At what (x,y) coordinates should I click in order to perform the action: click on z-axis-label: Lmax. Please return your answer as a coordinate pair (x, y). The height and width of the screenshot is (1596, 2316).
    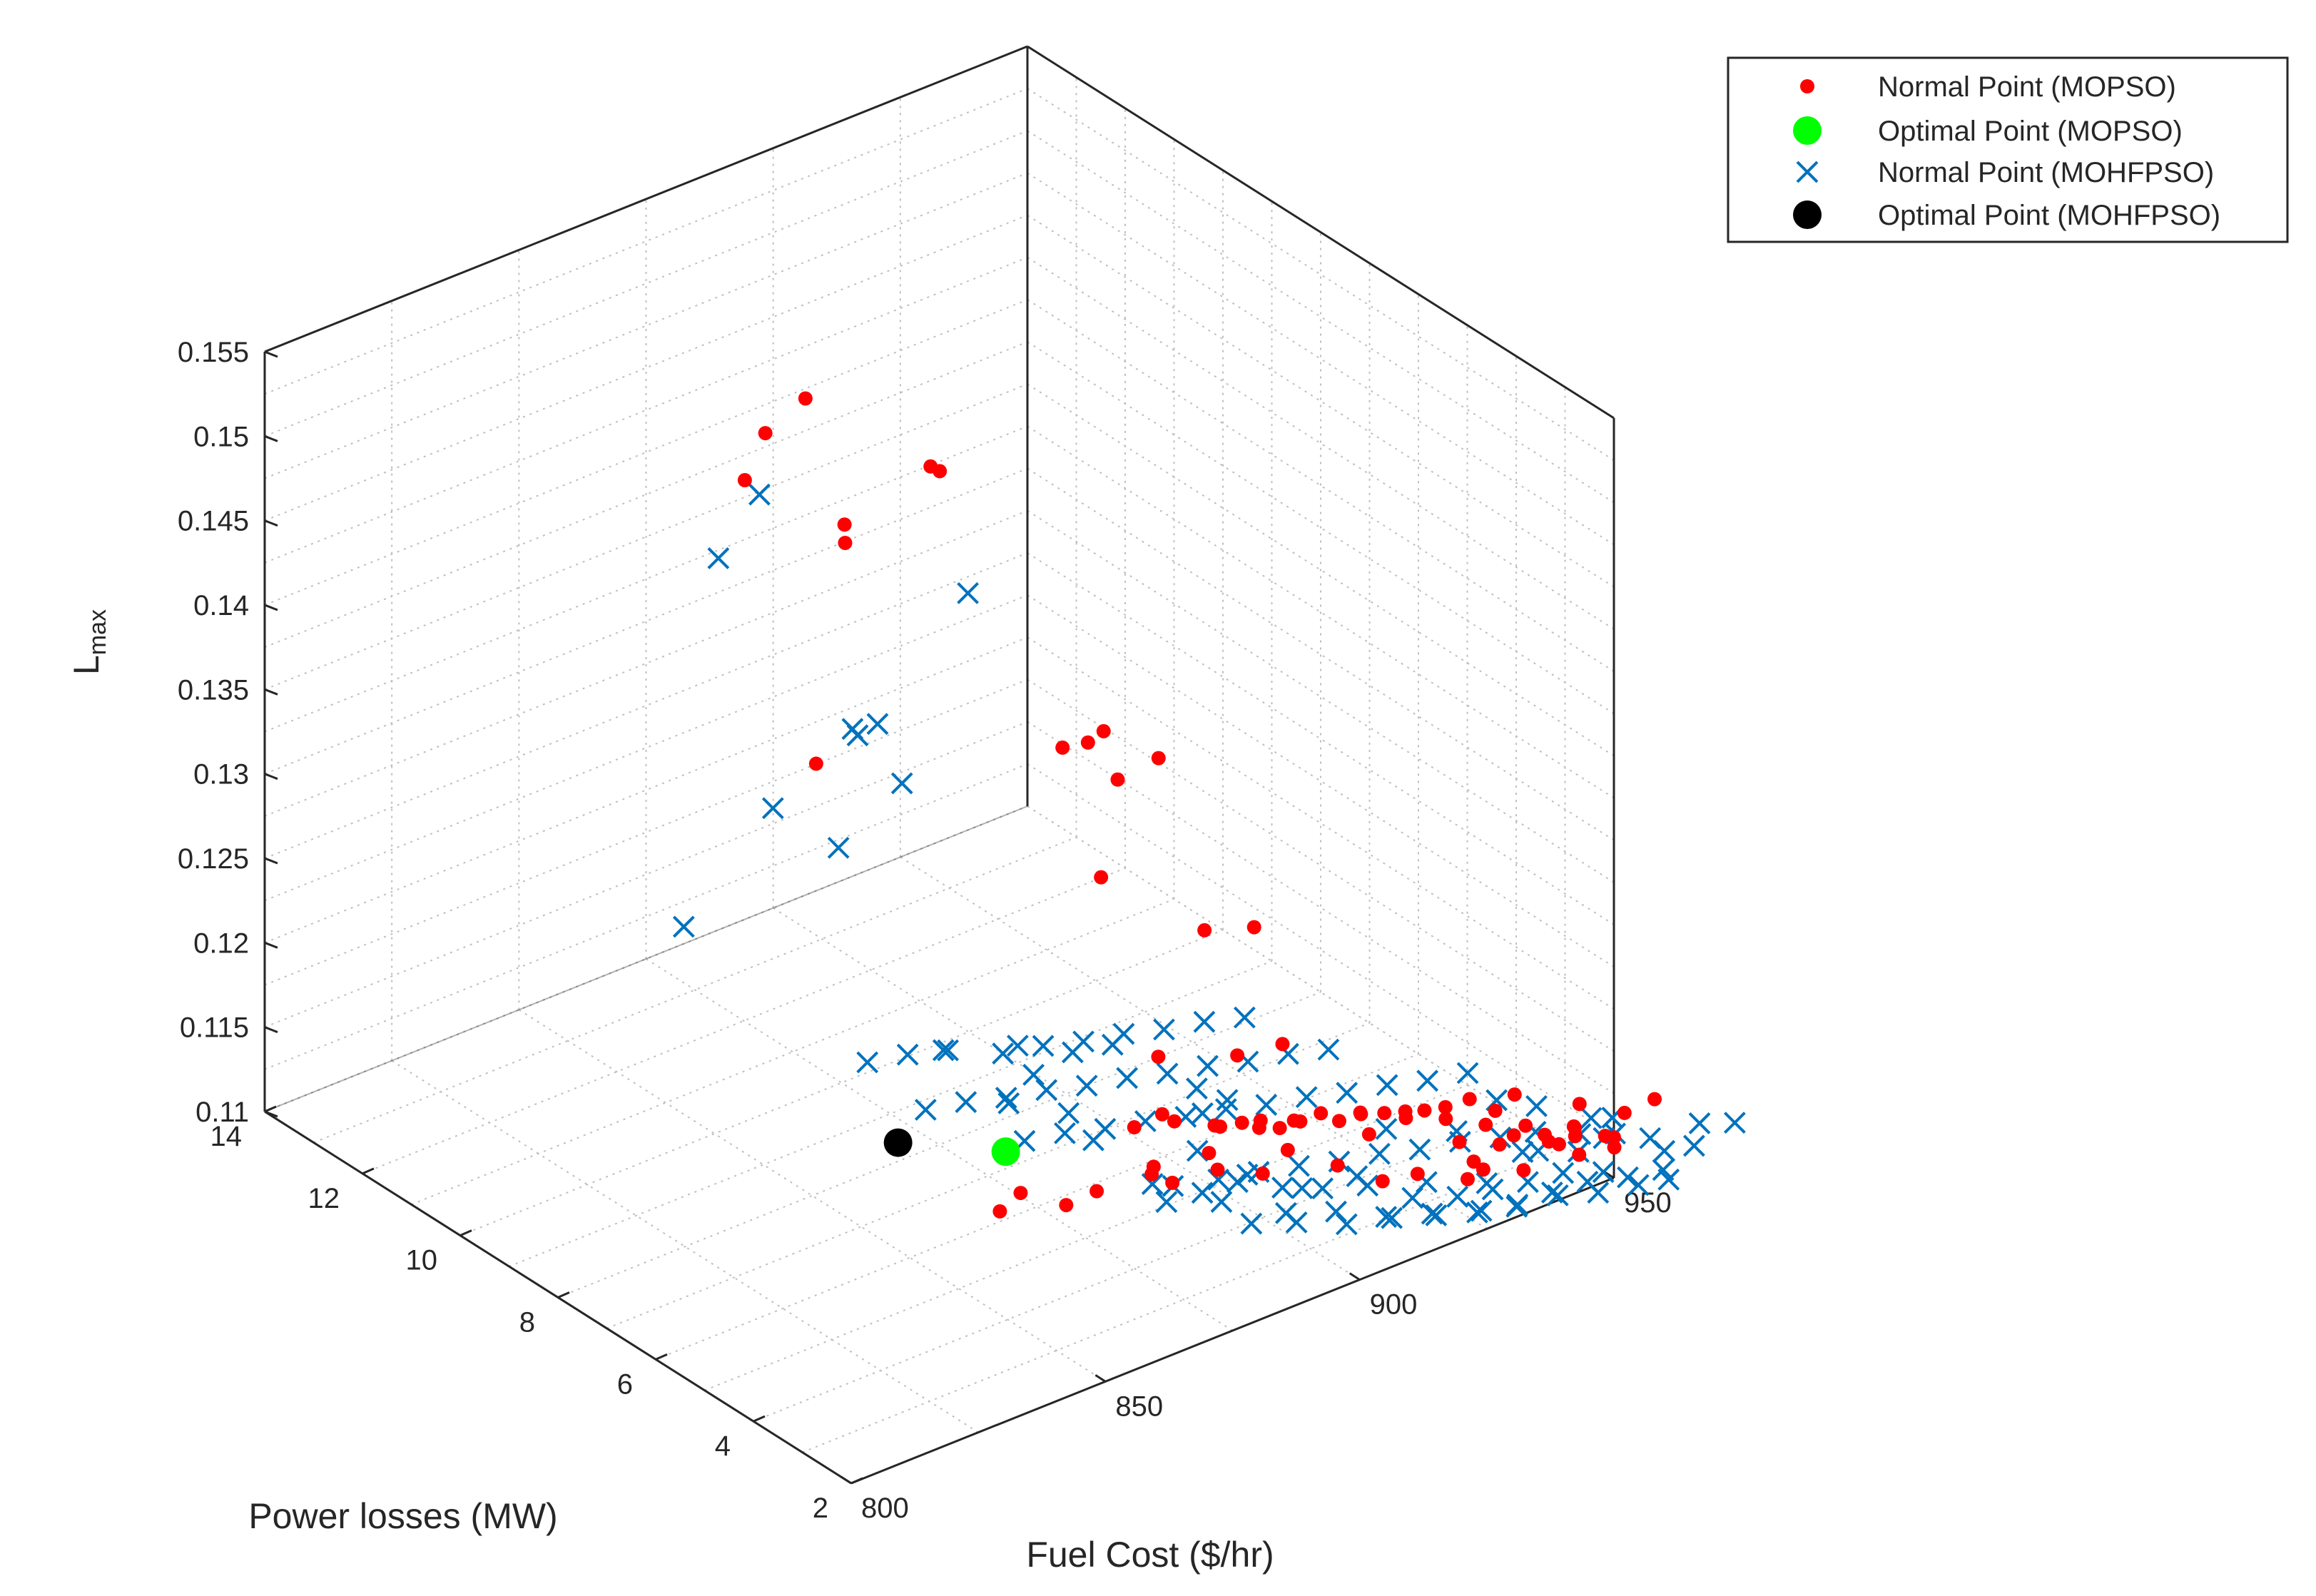
    Looking at the image, I should click on (88, 642).